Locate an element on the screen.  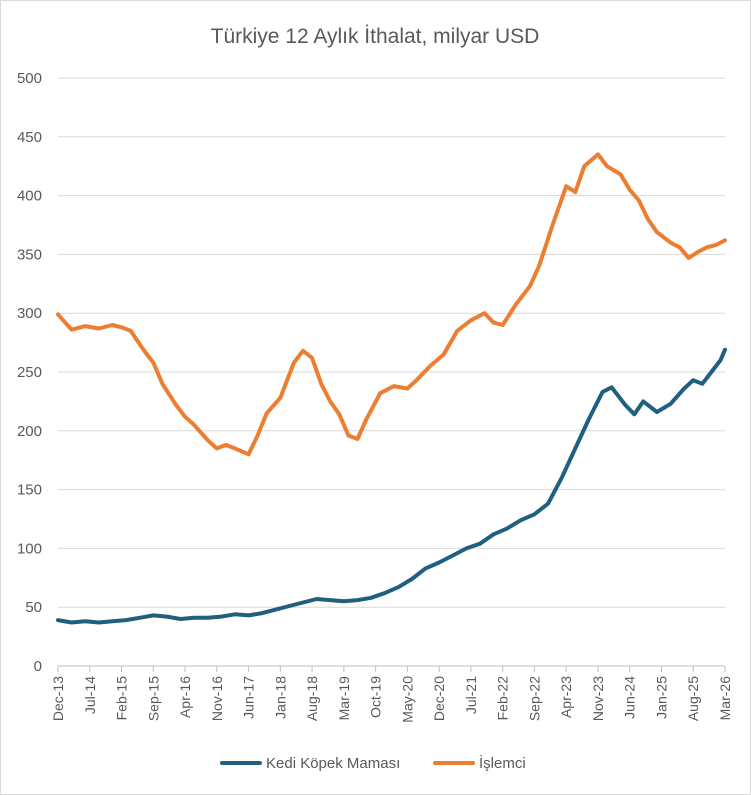
x-tick-label: Jul-21 is located at coordinates (471, 695).